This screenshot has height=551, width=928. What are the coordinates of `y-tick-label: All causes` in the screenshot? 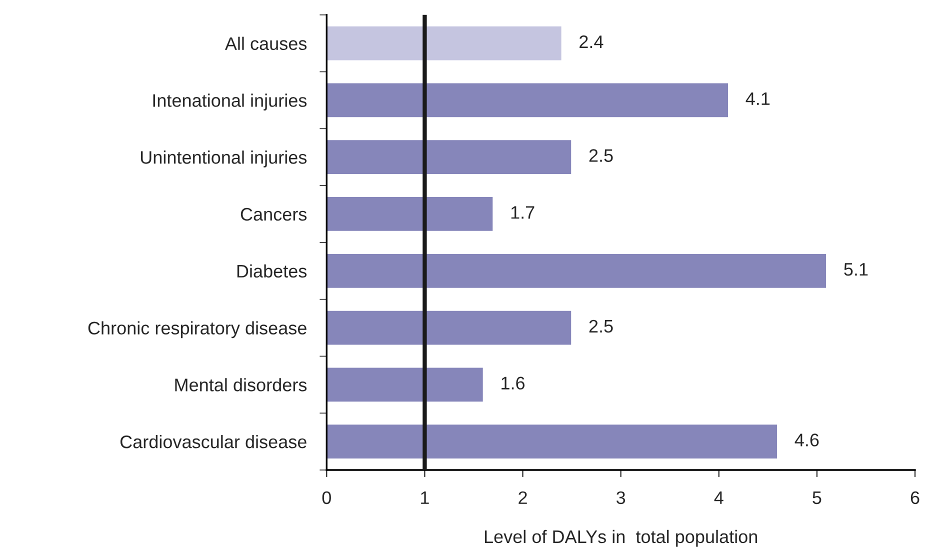 It's located at (265, 43).